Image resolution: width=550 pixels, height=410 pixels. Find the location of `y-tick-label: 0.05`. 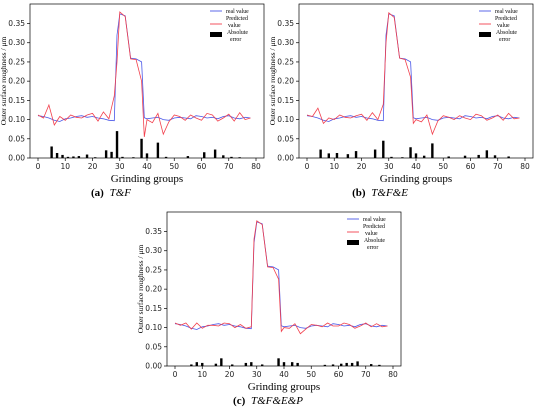

y-tick-label: 0.05 is located at coordinates (285, 138).